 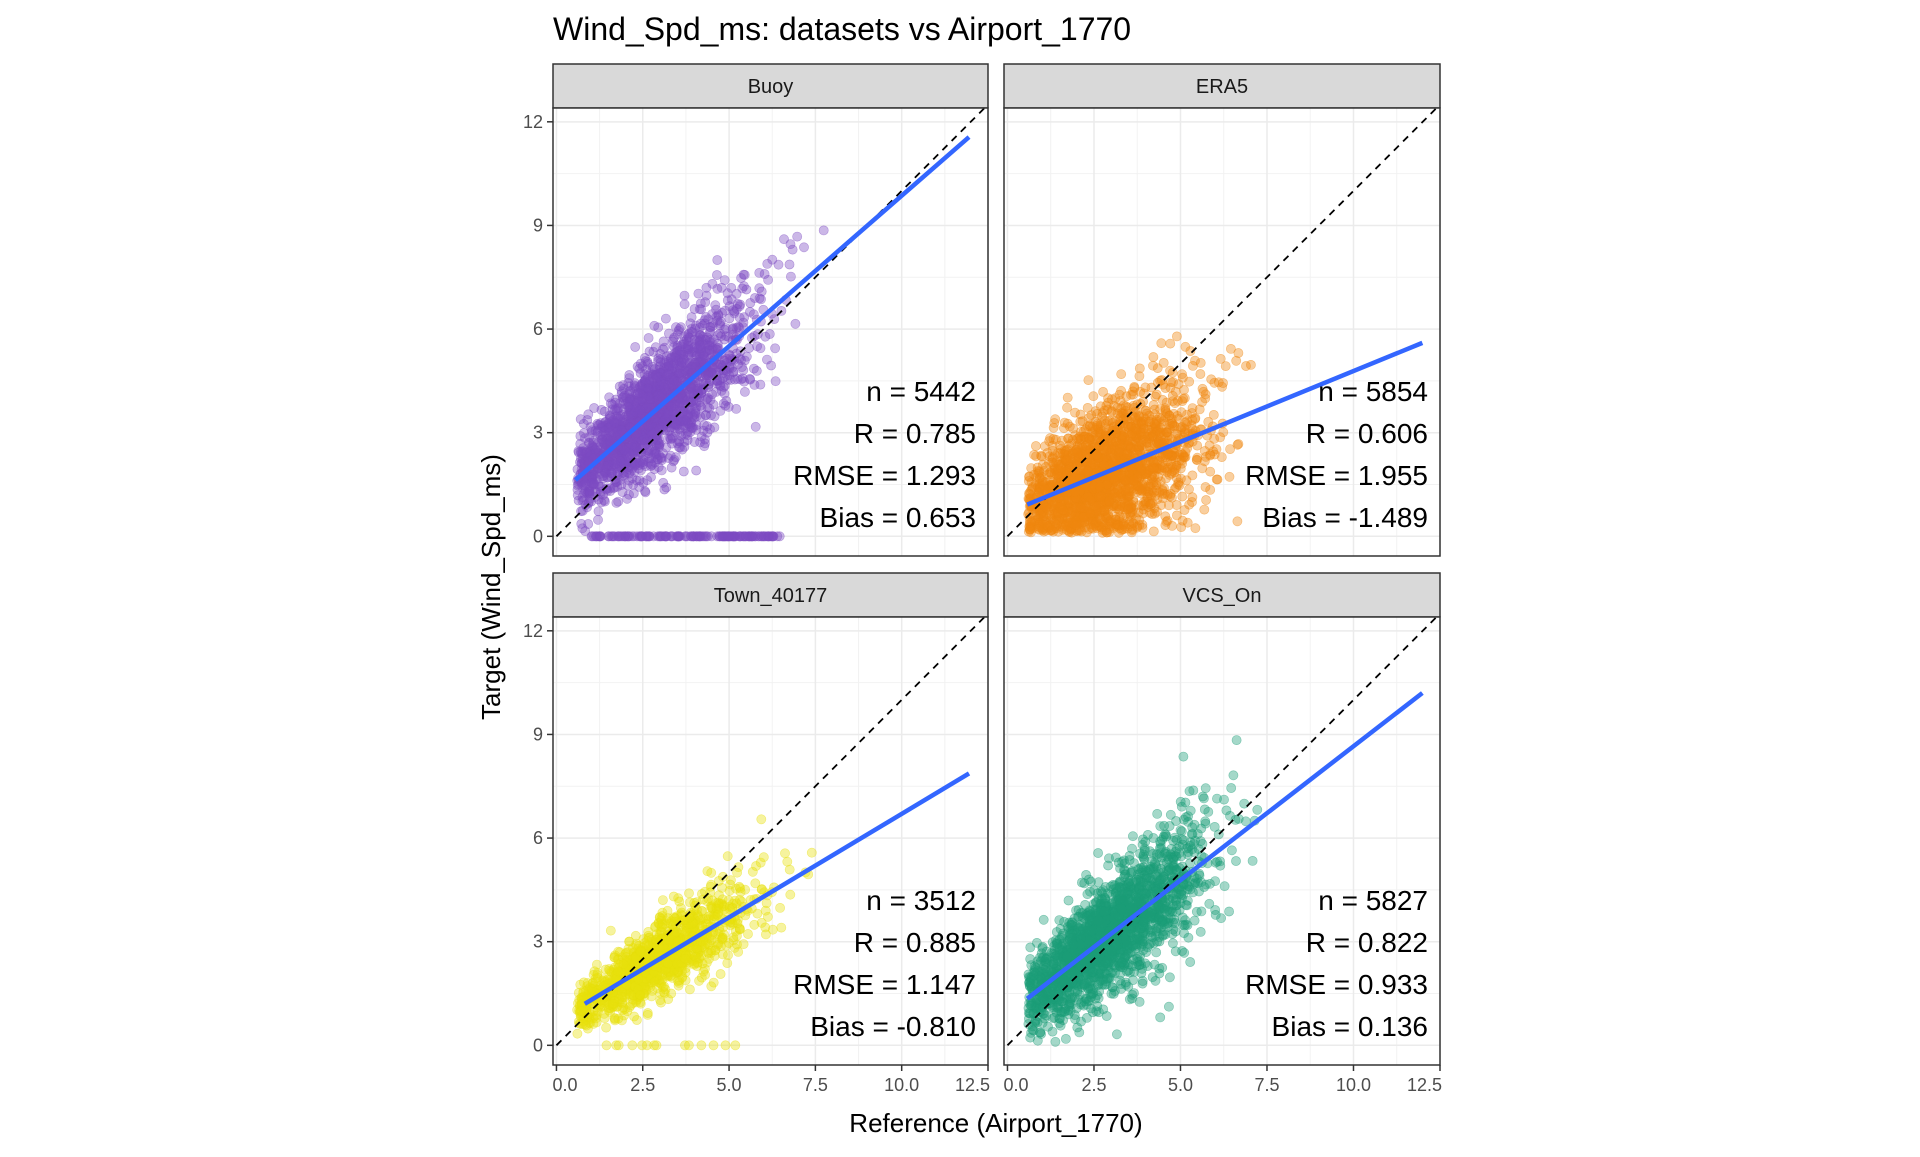 I want to click on stat-label: RMSE = 1.955, so click(x=1336, y=475).